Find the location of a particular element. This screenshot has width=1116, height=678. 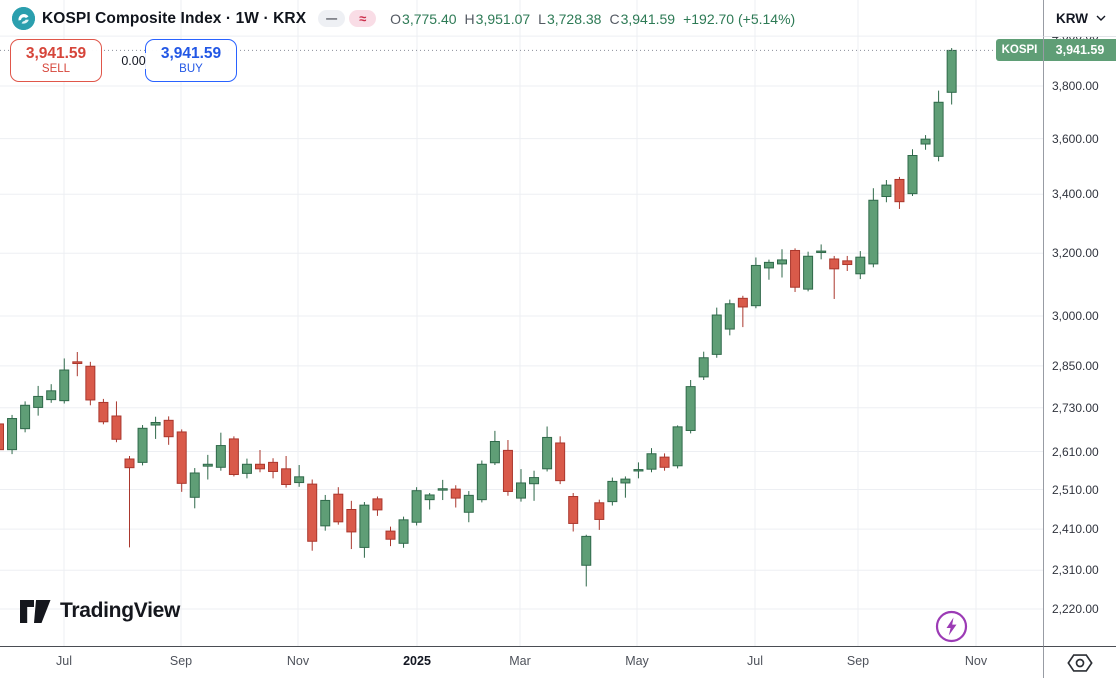

settings-hexagon-icon is located at coordinates (1080, 662).